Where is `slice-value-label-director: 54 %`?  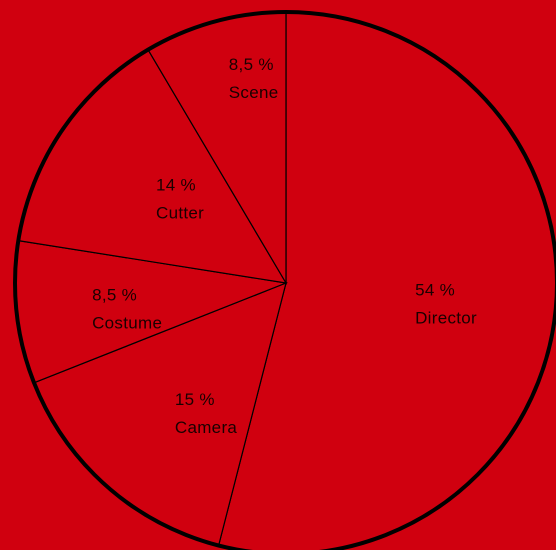
slice-value-label-director: 54 % is located at coordinates (435, 289).